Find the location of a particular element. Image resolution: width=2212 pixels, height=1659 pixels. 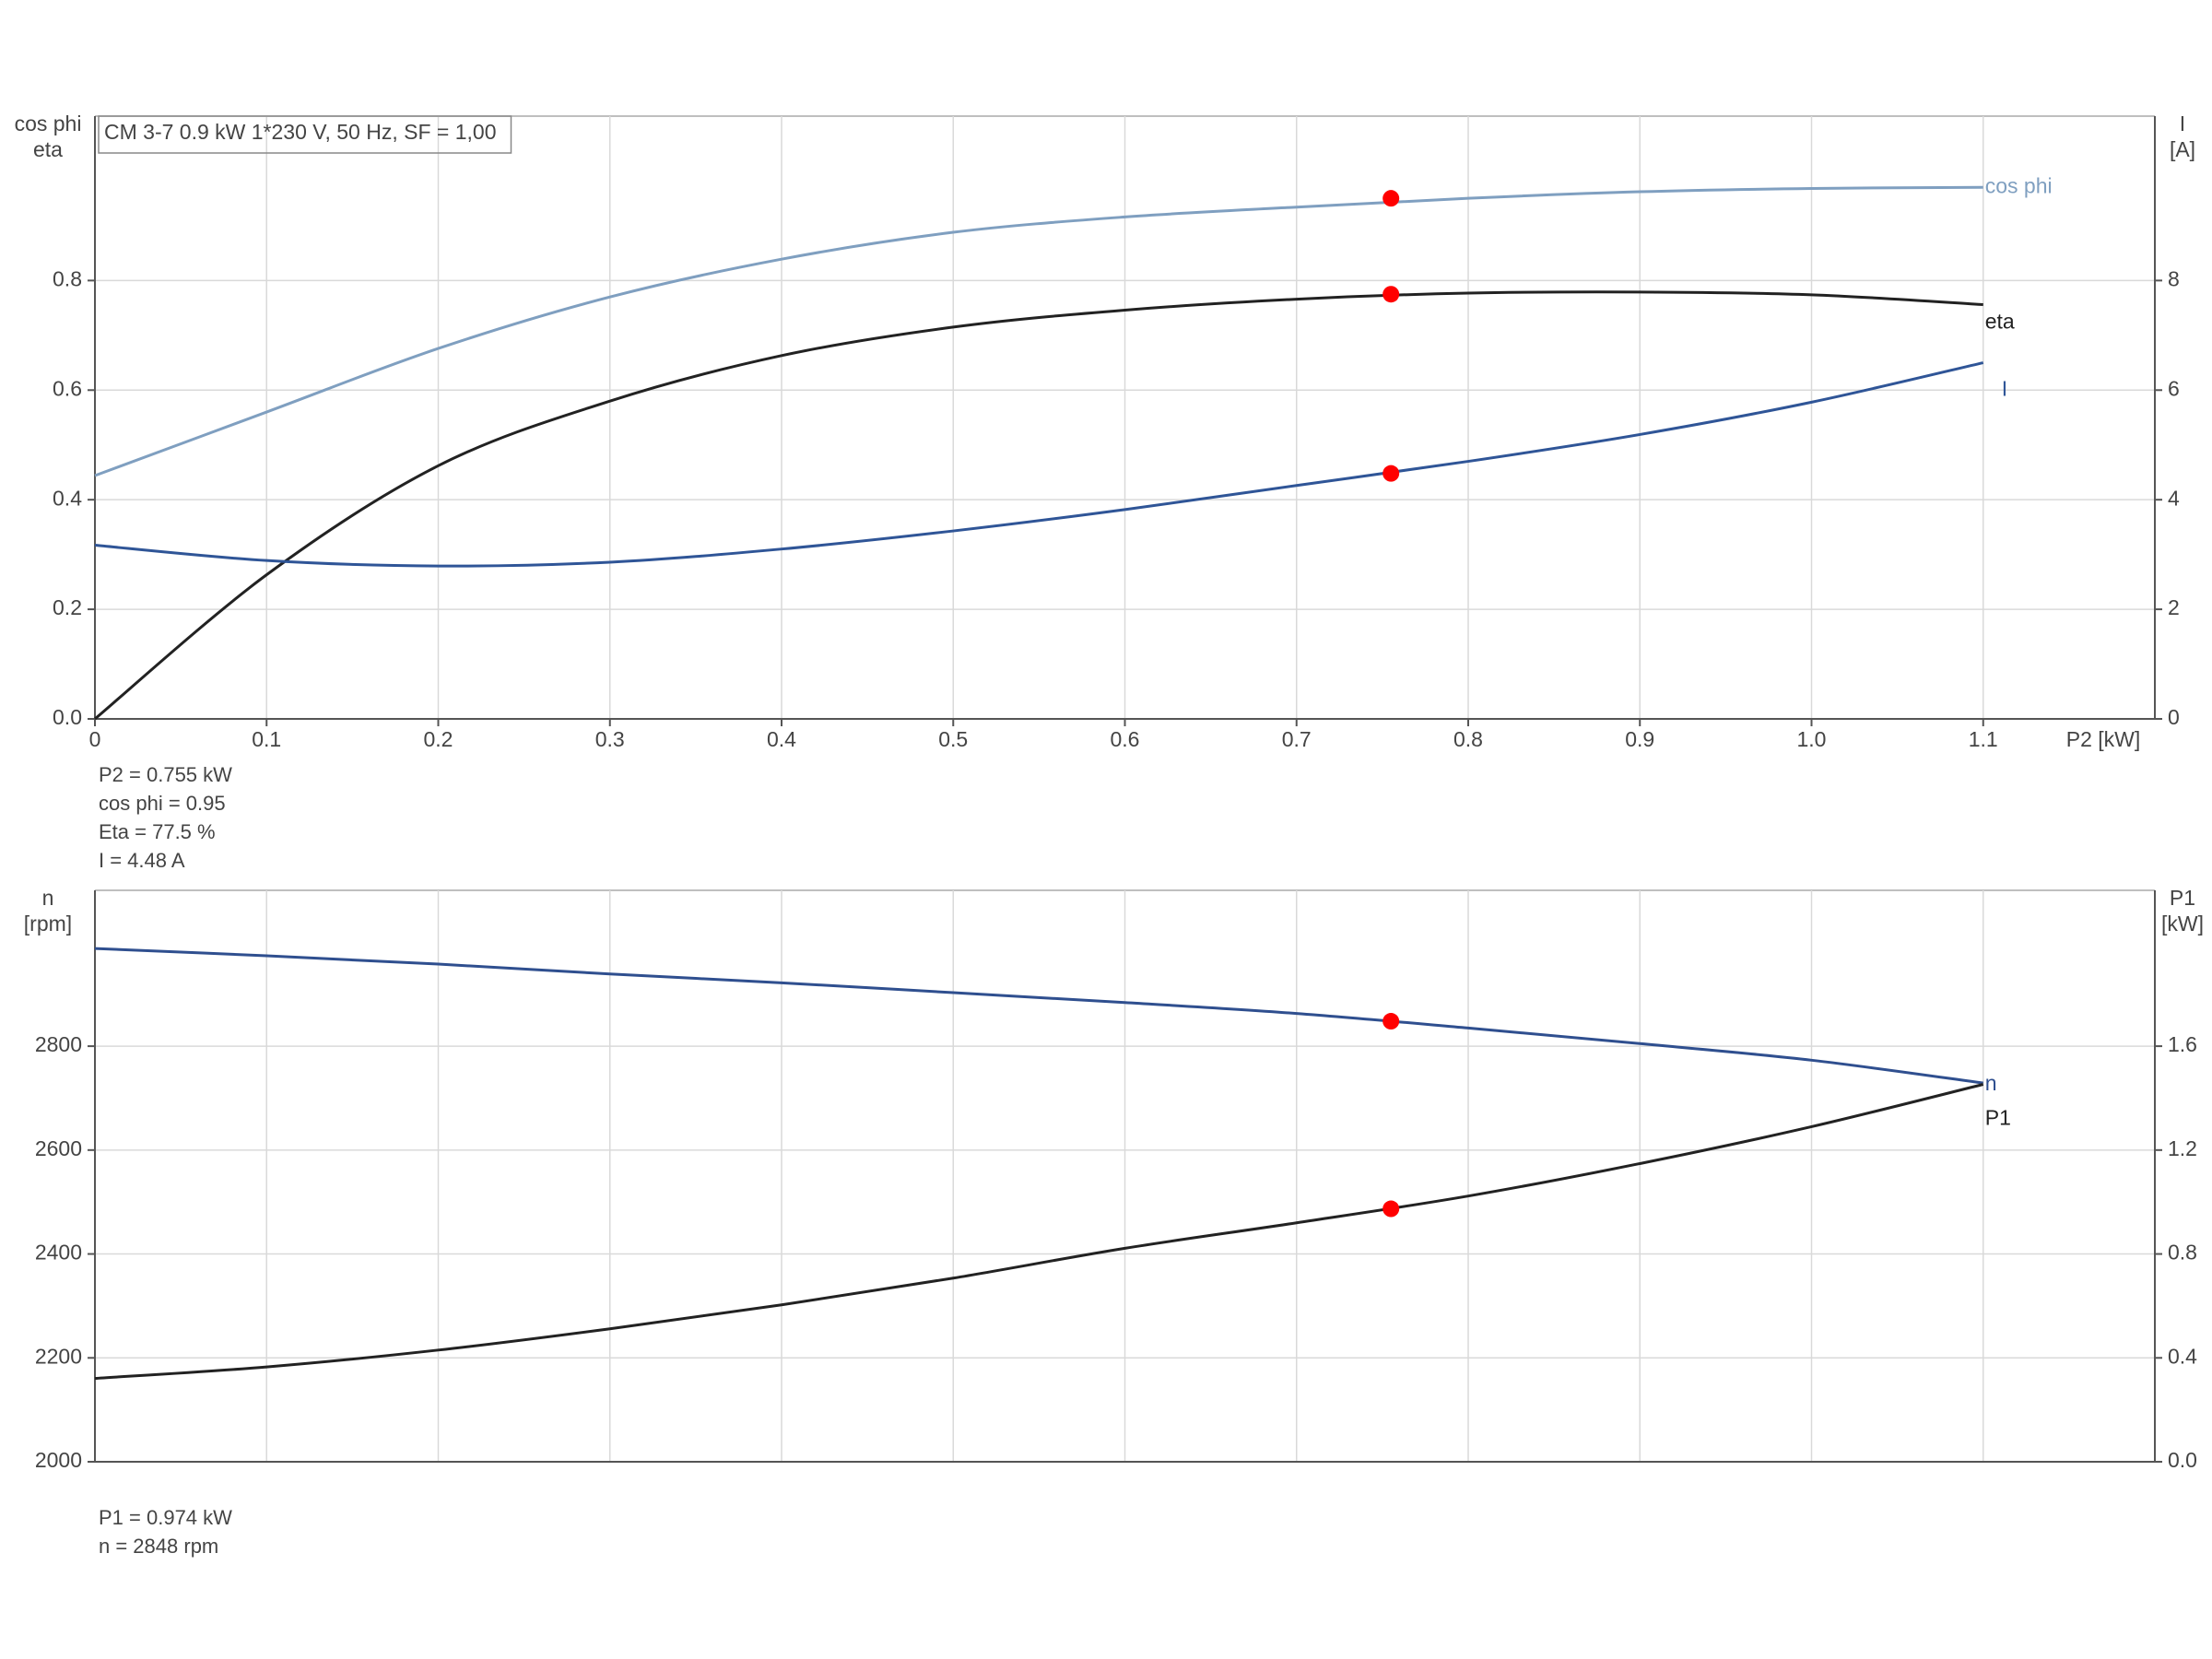

y-tick-label: 2600 is located at coordinates (58, 1148).